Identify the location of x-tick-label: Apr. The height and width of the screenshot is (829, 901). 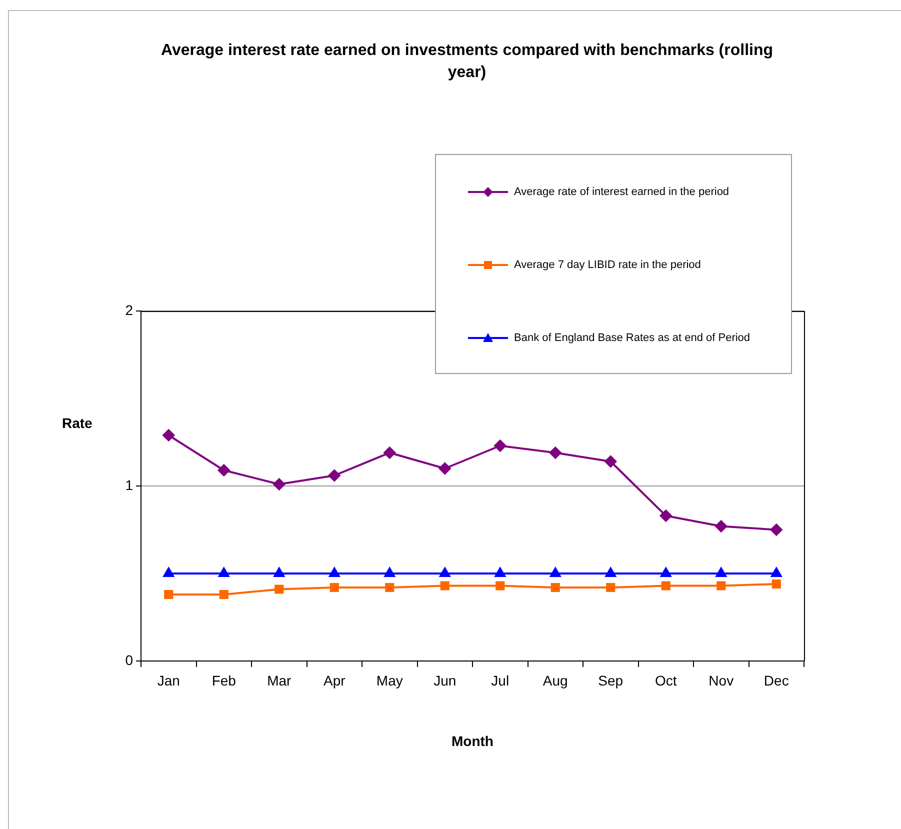
(334, 680).